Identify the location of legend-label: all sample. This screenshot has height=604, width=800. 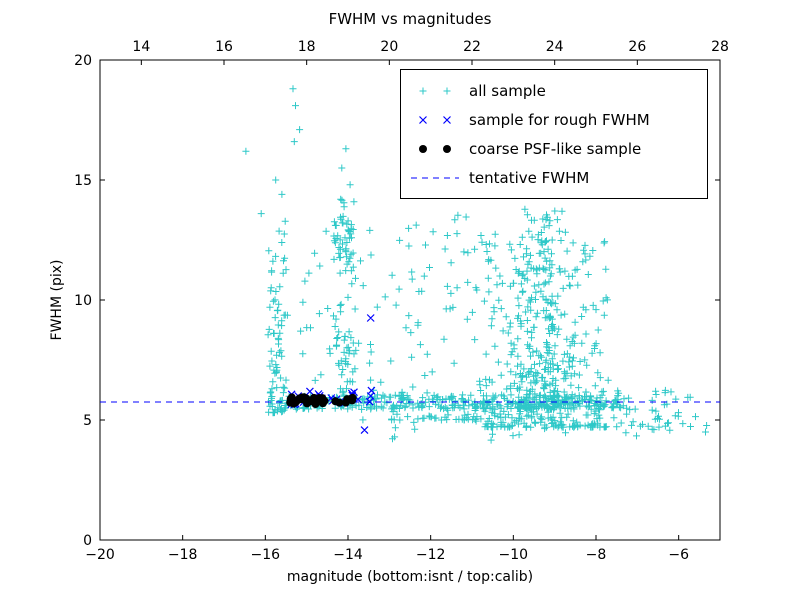
(507, 90).